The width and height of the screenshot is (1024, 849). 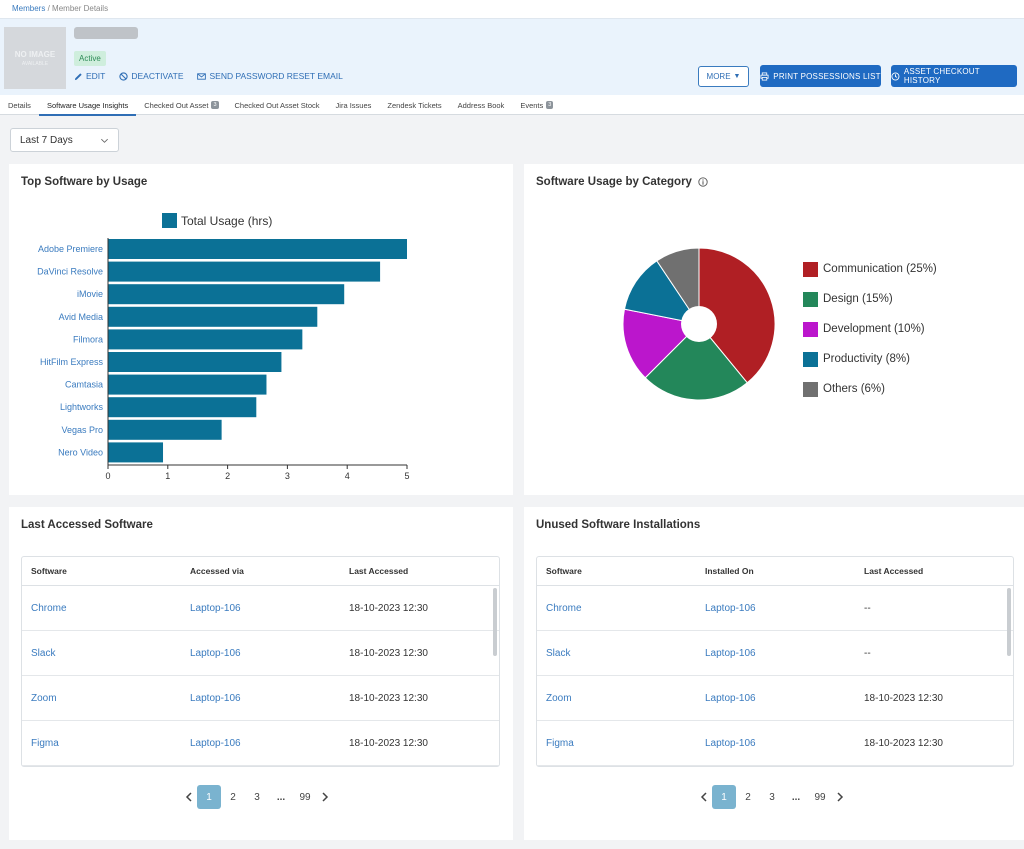 What do you see at coordinates (703, 182) in the screenshot?
I see `info-icon` at bounding box center [703, 182].